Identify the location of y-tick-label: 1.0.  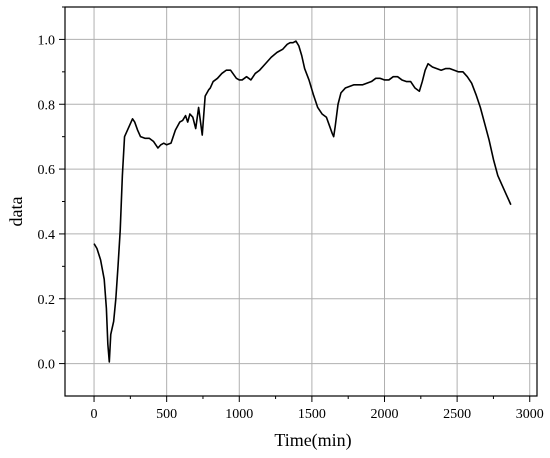
(47, 40).